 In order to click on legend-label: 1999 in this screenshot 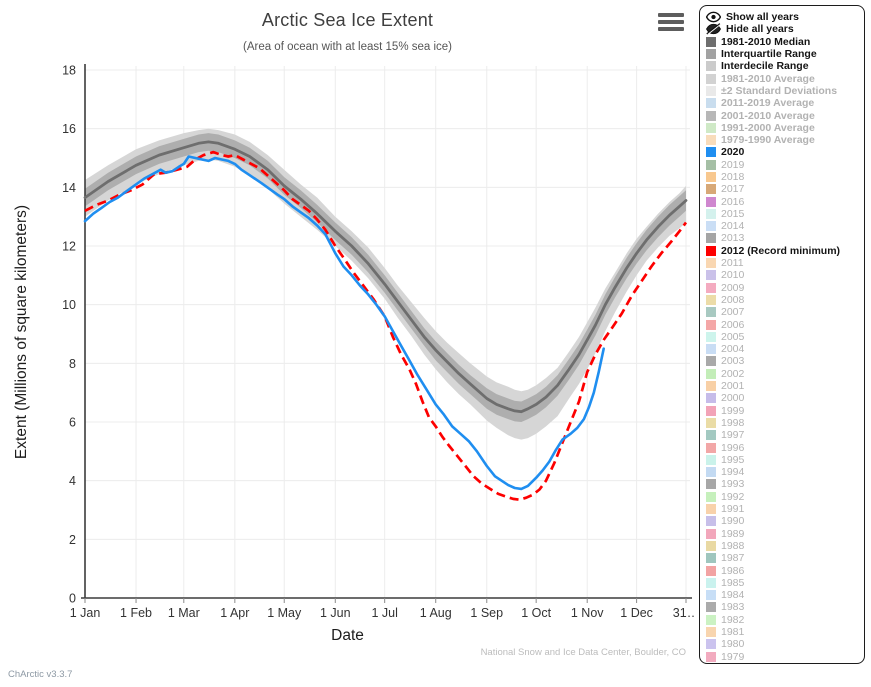, I will do `click(733, 410)`.